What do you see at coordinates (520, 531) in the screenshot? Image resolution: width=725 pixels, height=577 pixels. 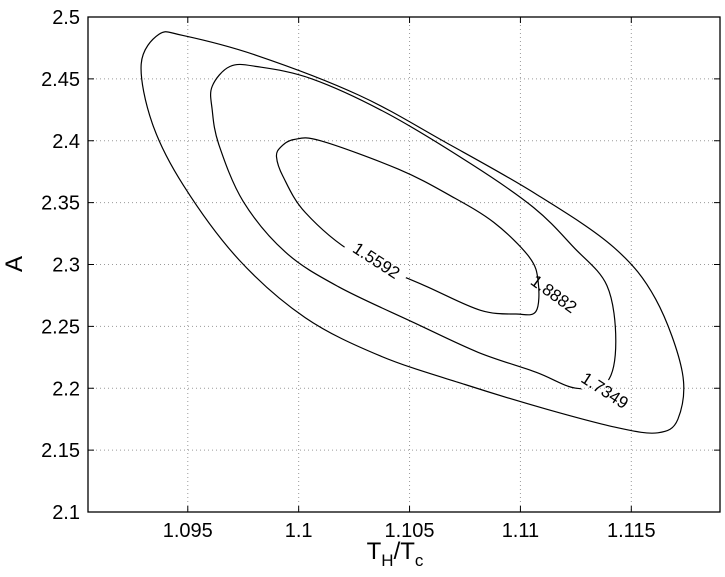 I see `x-tick-label: 1.11` at bounding box center [520, 531].